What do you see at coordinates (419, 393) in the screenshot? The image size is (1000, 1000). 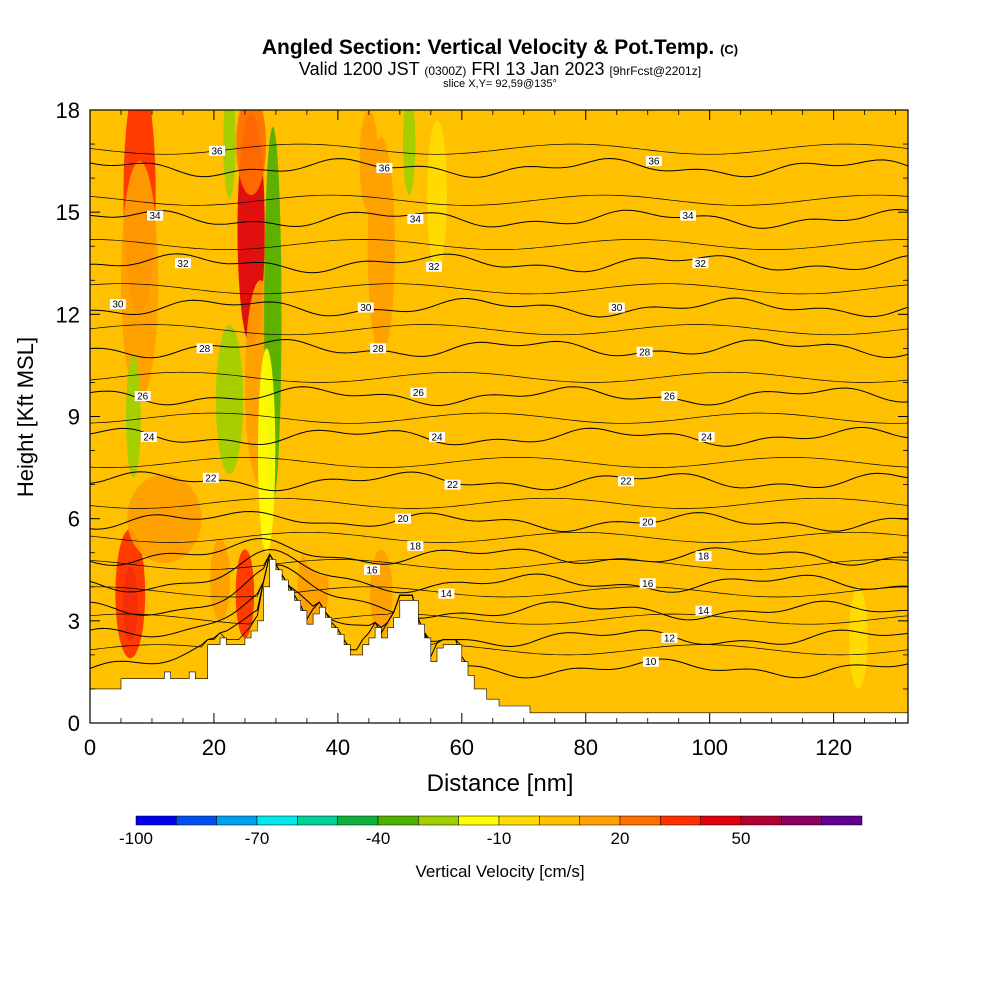 I see `contour-label-text: 26` at bounding box center [419, 393].